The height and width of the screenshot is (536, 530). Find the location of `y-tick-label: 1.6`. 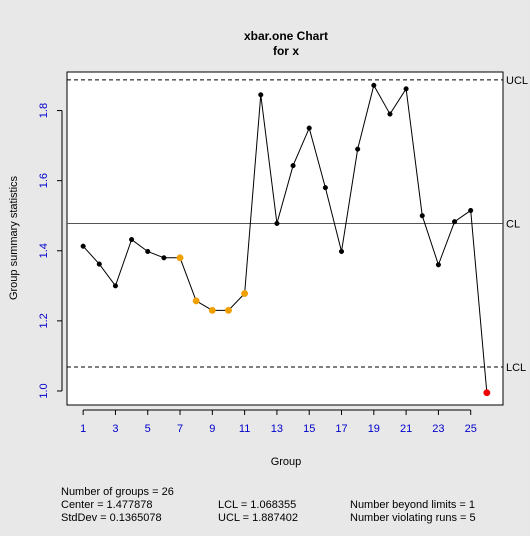

y-tick-label: 1.6 is located at coordinates (44, 180).